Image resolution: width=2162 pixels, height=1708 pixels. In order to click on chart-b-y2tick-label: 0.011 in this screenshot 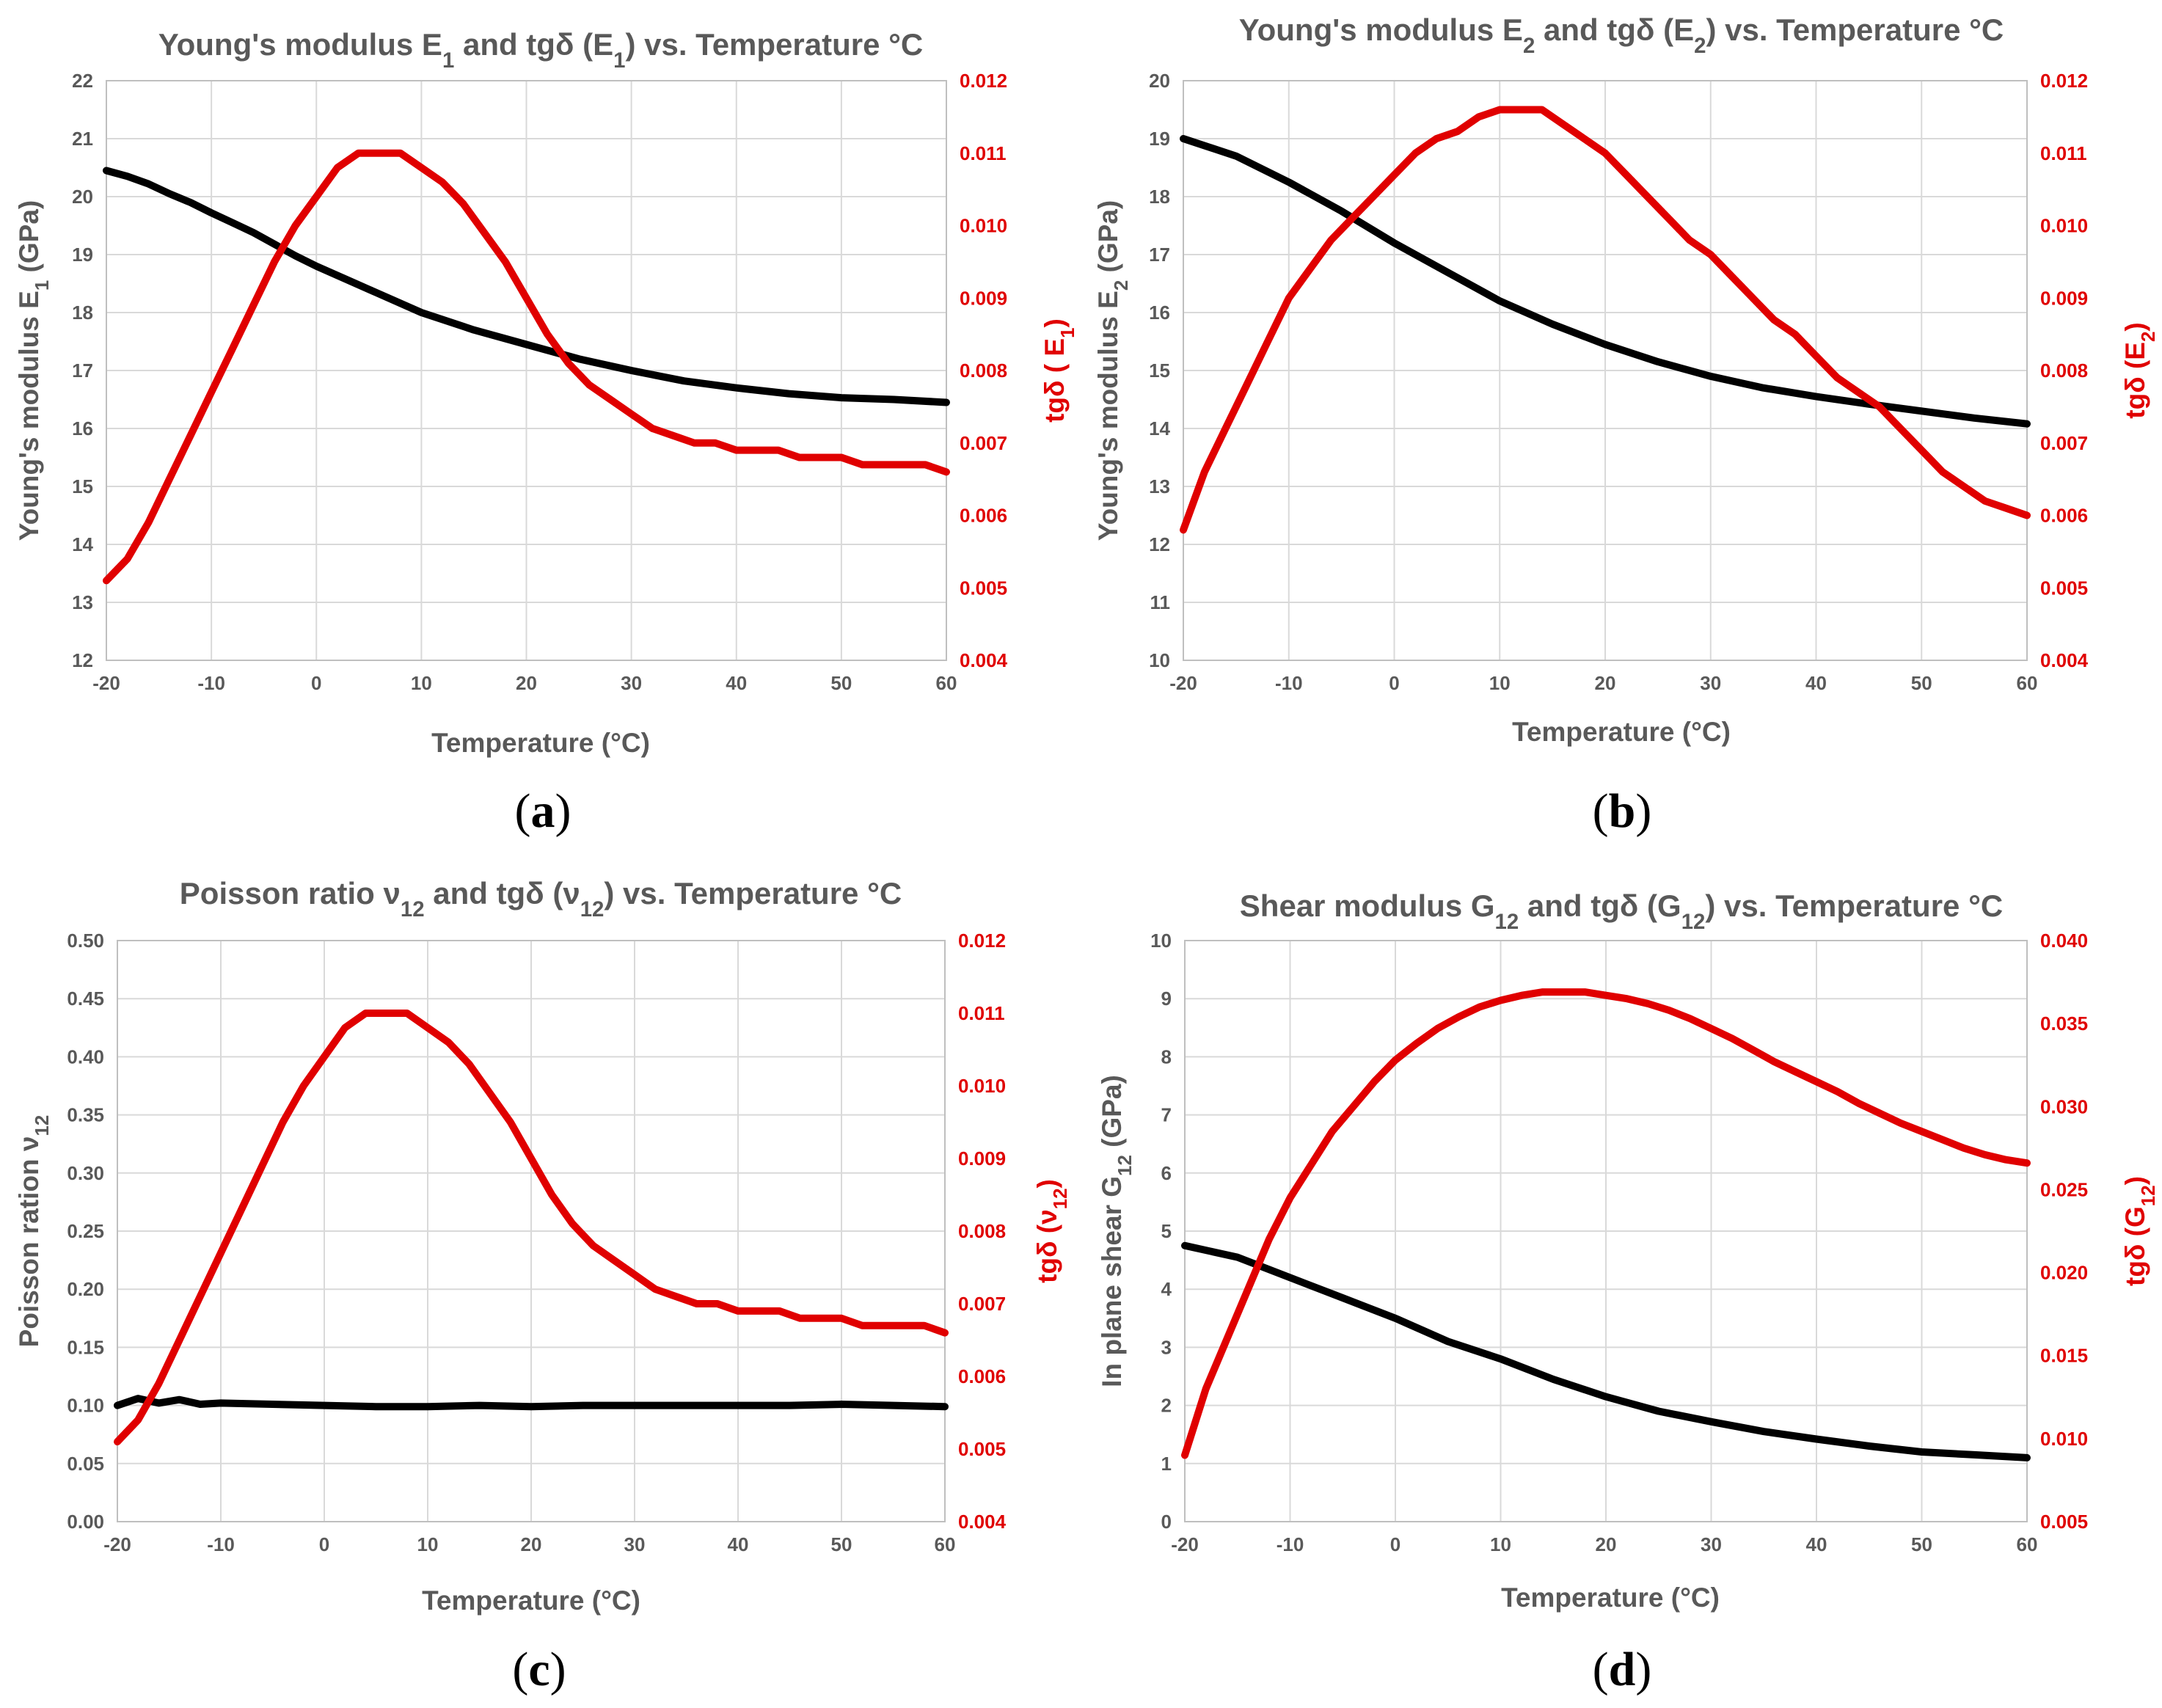, I will do `click(2063, 153)`.